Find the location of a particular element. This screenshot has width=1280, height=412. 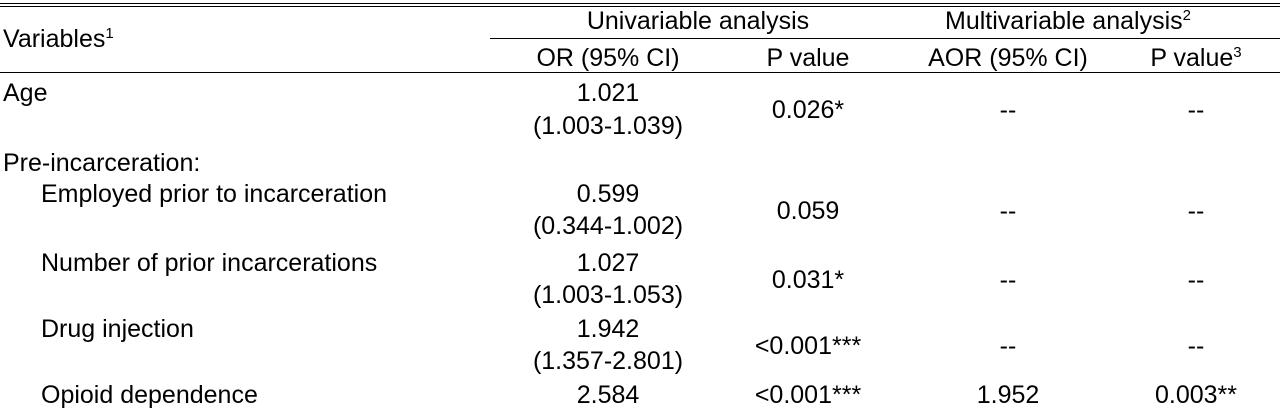

row-label: Drug injection is located at coordinates (117, 329).